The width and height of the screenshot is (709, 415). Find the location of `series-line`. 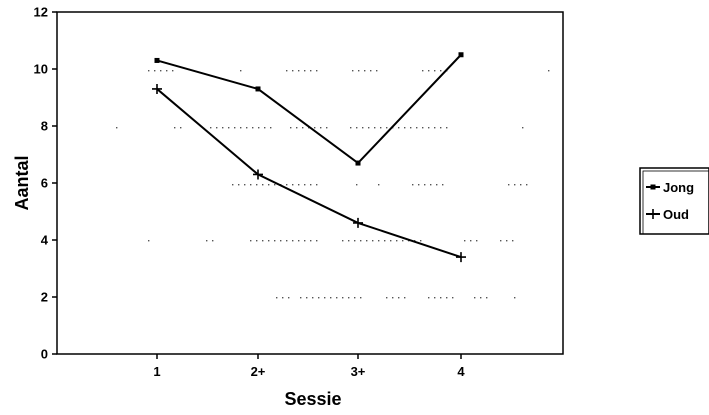

series-line is located at coordinates (309, 109).